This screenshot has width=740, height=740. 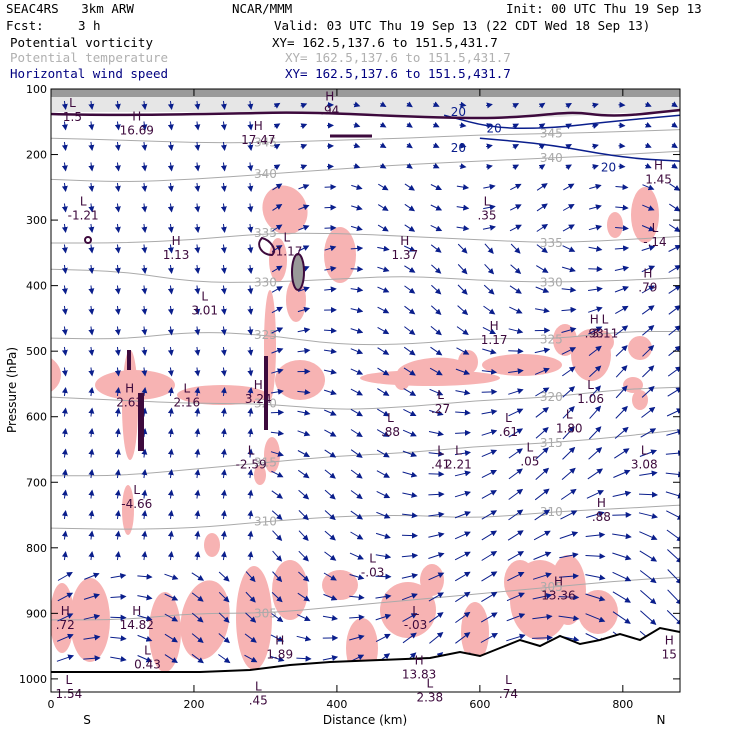 I want to click on pv-contour-column, so click(x=141, y=422).